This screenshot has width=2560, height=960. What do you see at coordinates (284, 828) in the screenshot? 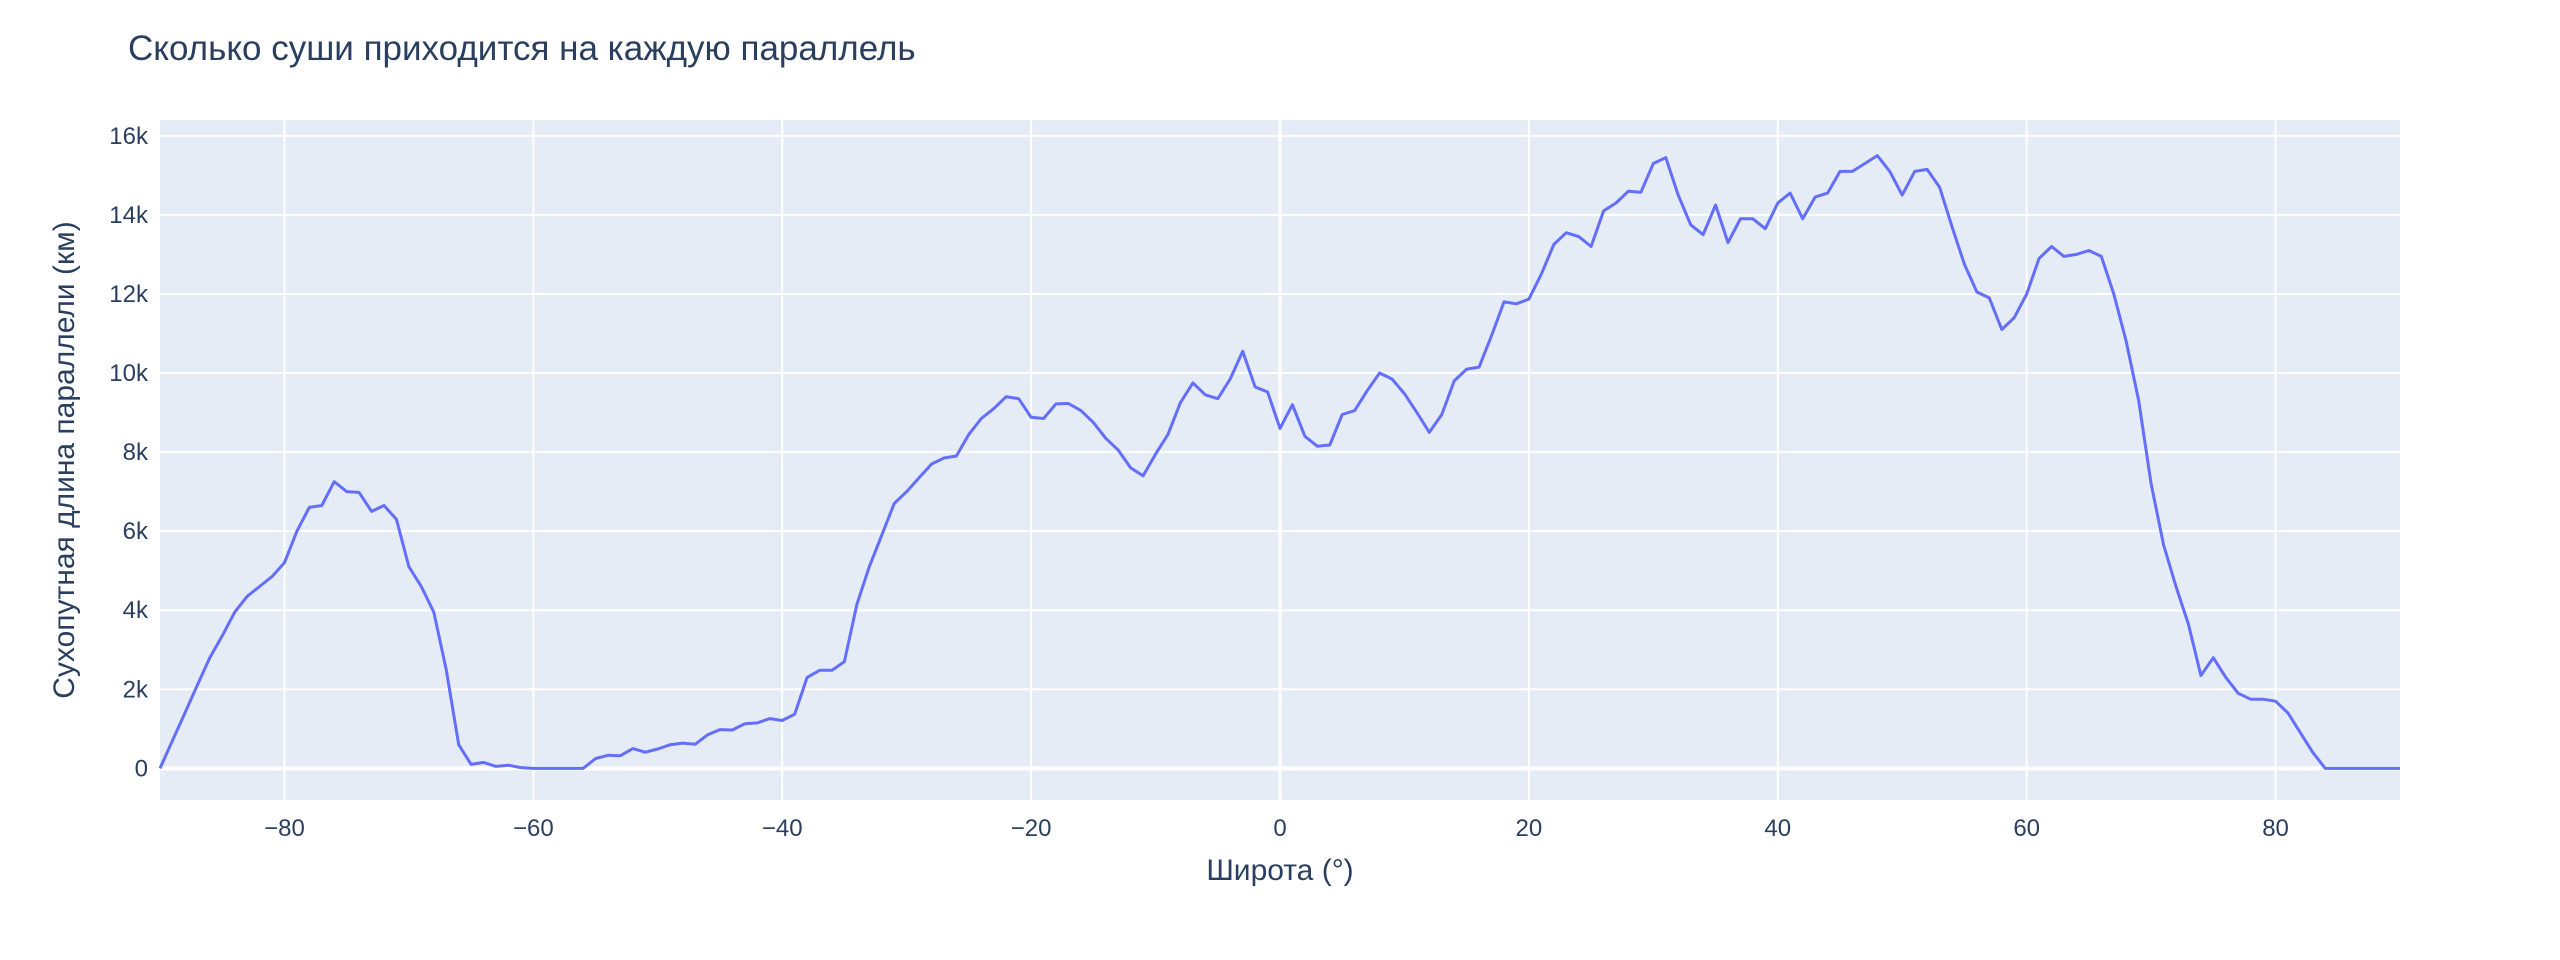
I see `x-tick-label: −80` at bounding box center [284, 828].